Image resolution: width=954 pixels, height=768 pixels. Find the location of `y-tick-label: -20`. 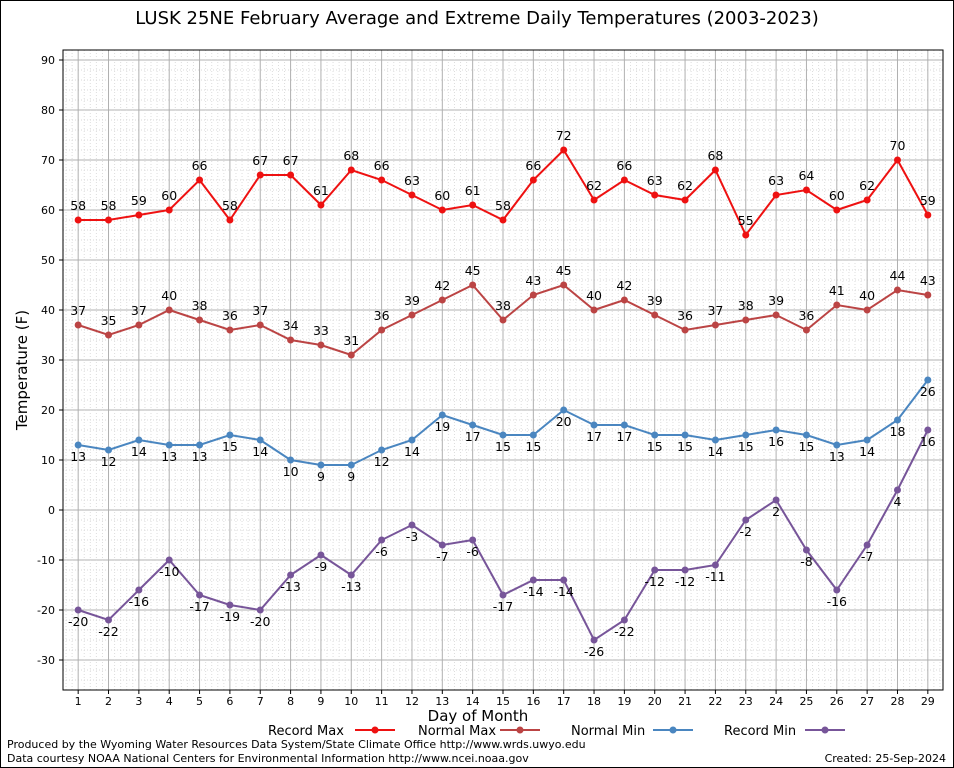

y-tick-label: -20 is located at coordinates (46, 610).